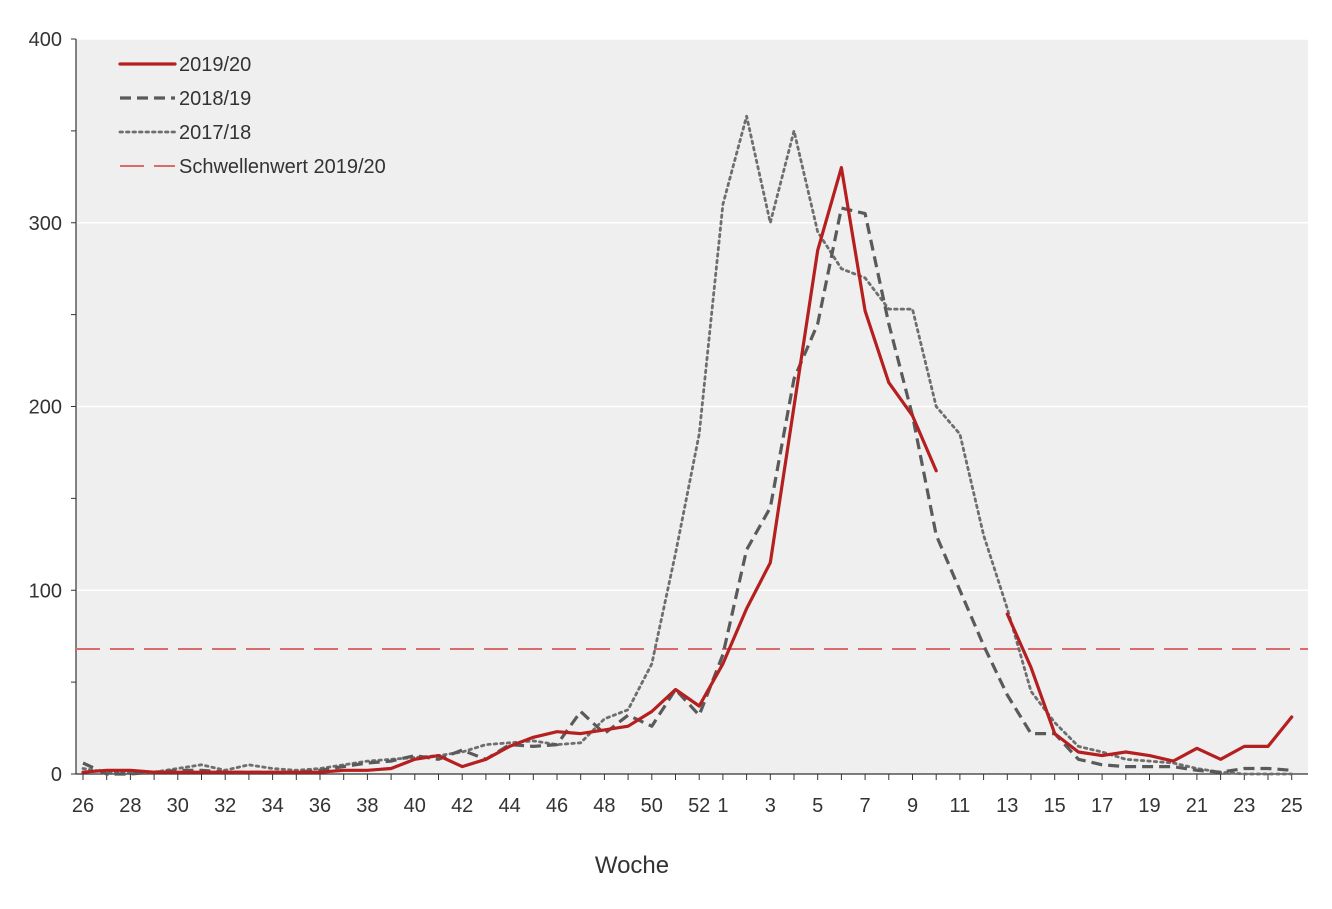  What do you see at coordinates (282, 167) in the screenshot?
I see `legend-label: Schwellenwert 2019/20` at bounding box center [282, 167].